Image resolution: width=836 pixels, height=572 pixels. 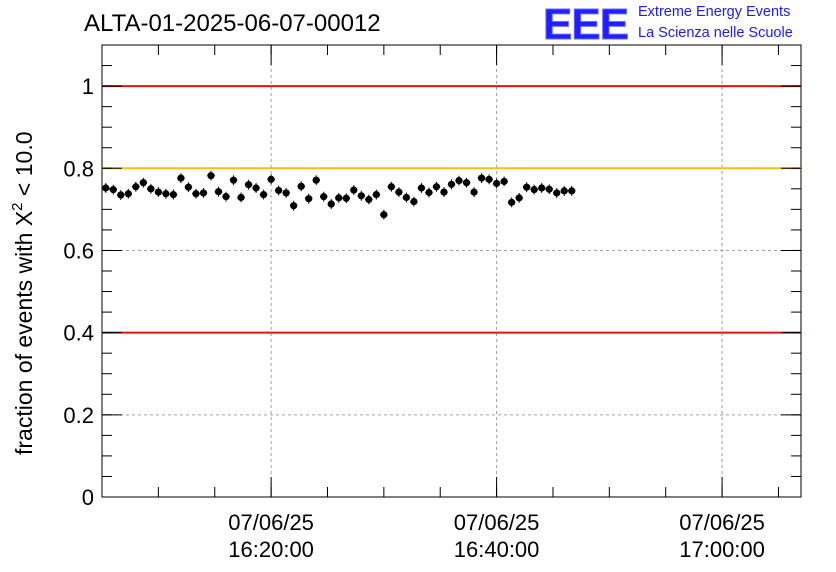 What do you see at coordinates (78, 415) in the screenshot?
I see `y-tick-label: 0.2` at bounding box center [78, 415].